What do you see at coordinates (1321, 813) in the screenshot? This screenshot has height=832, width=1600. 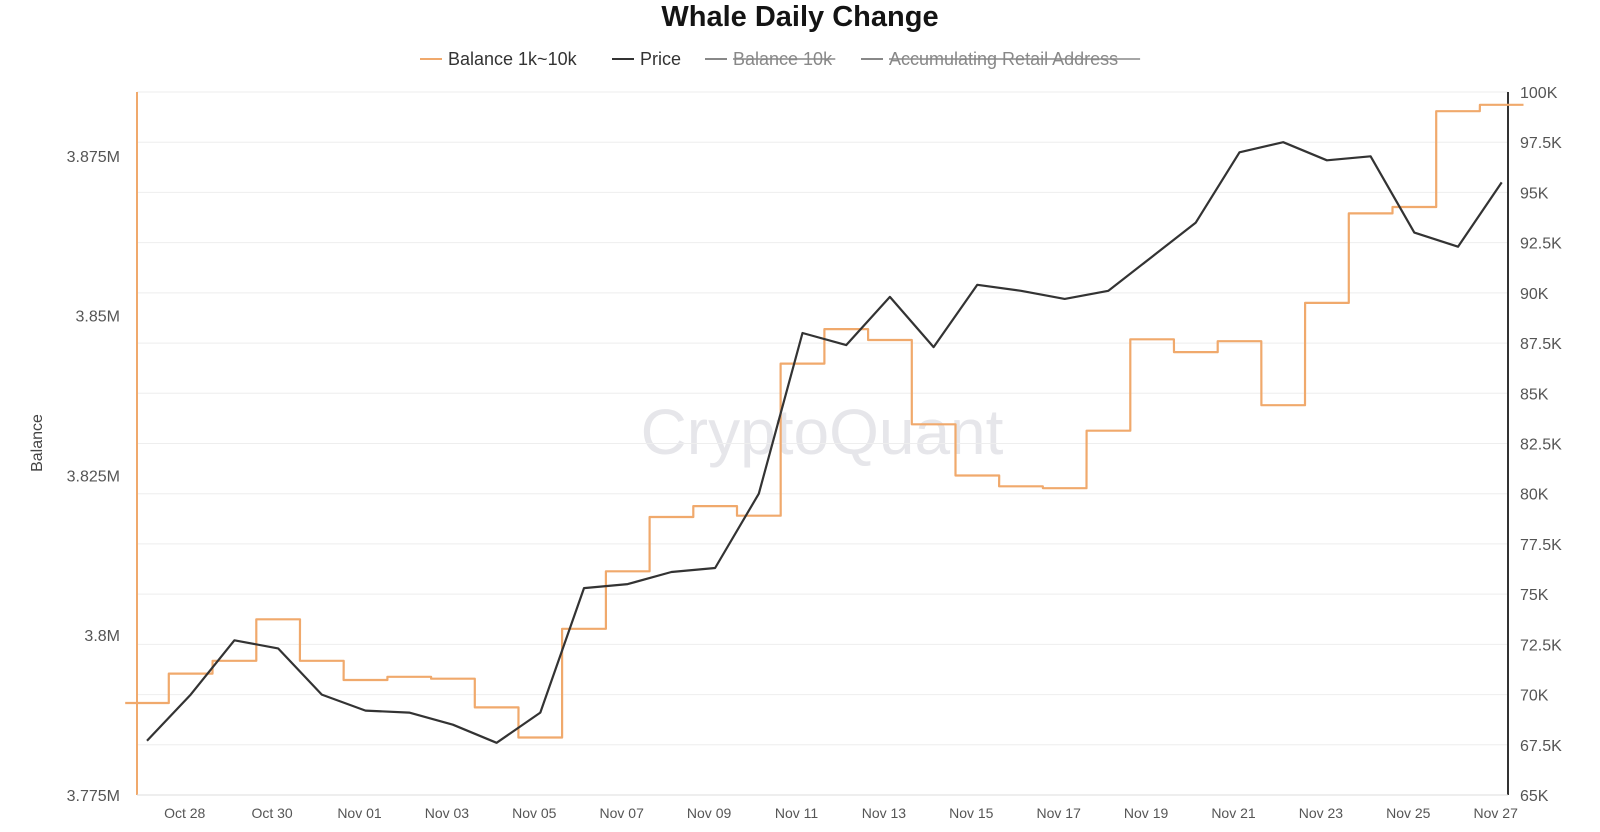 I see `x-tick-label: Nov 23` at bounding box center [1321, 813].